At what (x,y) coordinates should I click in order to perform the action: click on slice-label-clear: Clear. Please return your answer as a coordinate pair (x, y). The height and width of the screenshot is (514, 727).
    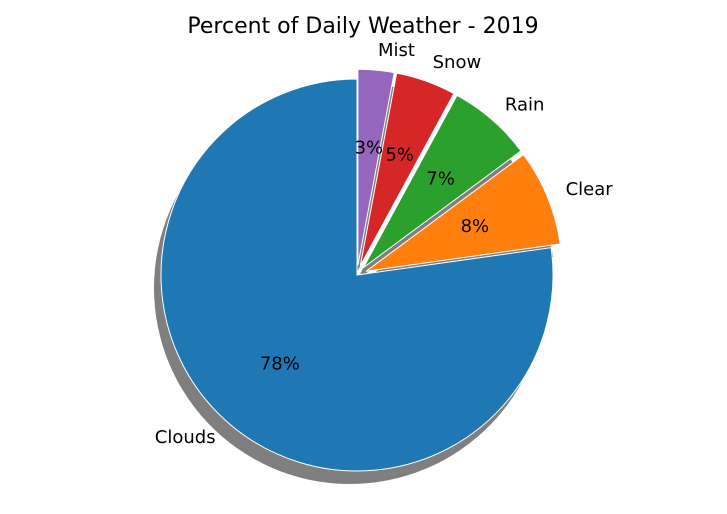
    Looking at the image, I should click on (590, 189).